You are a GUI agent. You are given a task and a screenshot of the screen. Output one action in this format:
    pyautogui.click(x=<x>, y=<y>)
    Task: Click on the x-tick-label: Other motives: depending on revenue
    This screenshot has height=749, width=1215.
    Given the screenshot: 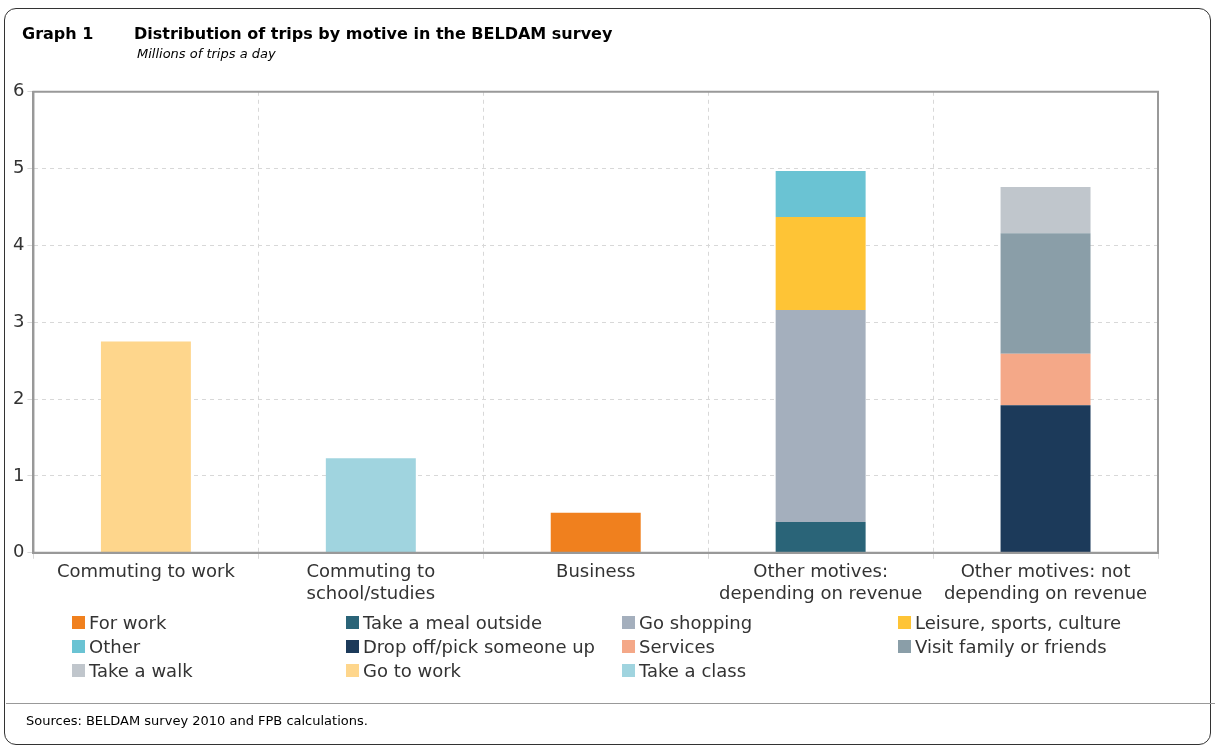 What is the action you would take?
    pyautogui.click(x=821, y=581)
    